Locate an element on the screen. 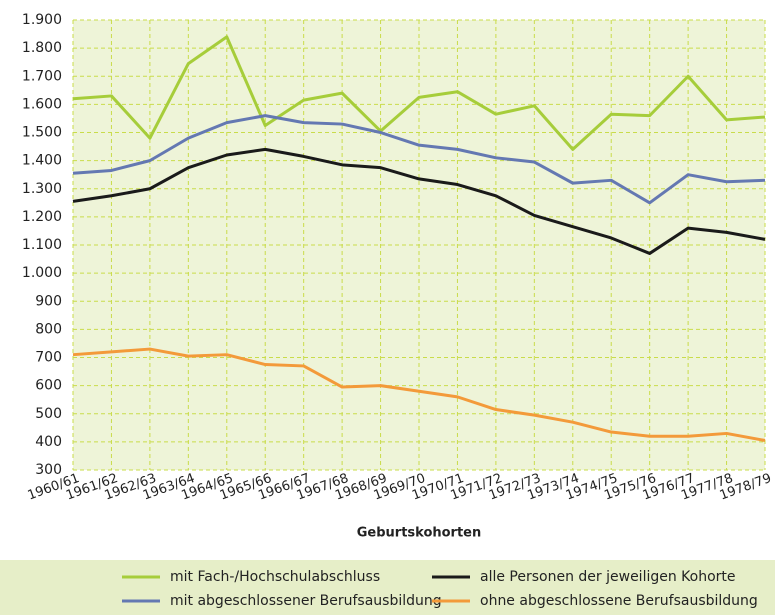  legend-label: ohne abgeschlossene Berufsausbildung is located at coordinates (619, 601).